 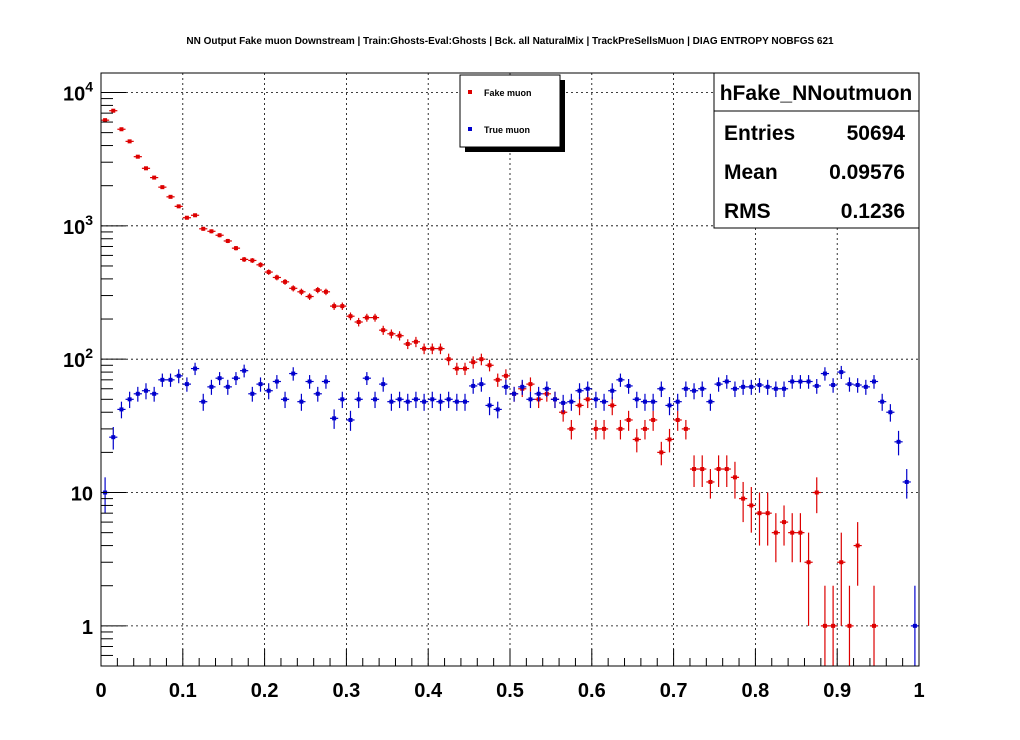 What do you see at coordinates (510, 691) in the screenshot?
I see `x-tick-label: 0.5` at bounding box center [510, 691].